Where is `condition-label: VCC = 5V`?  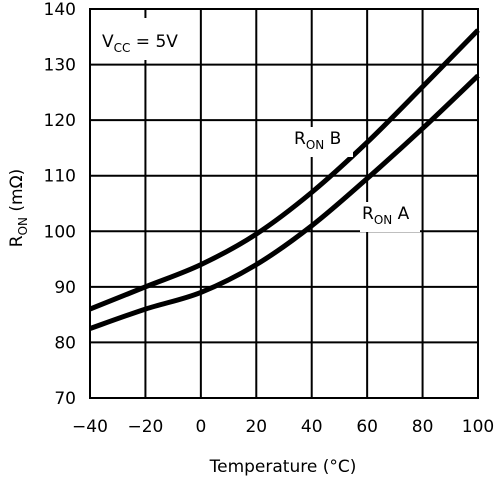
condition-label: VCC = 5V is located at coordinates (140, 43).